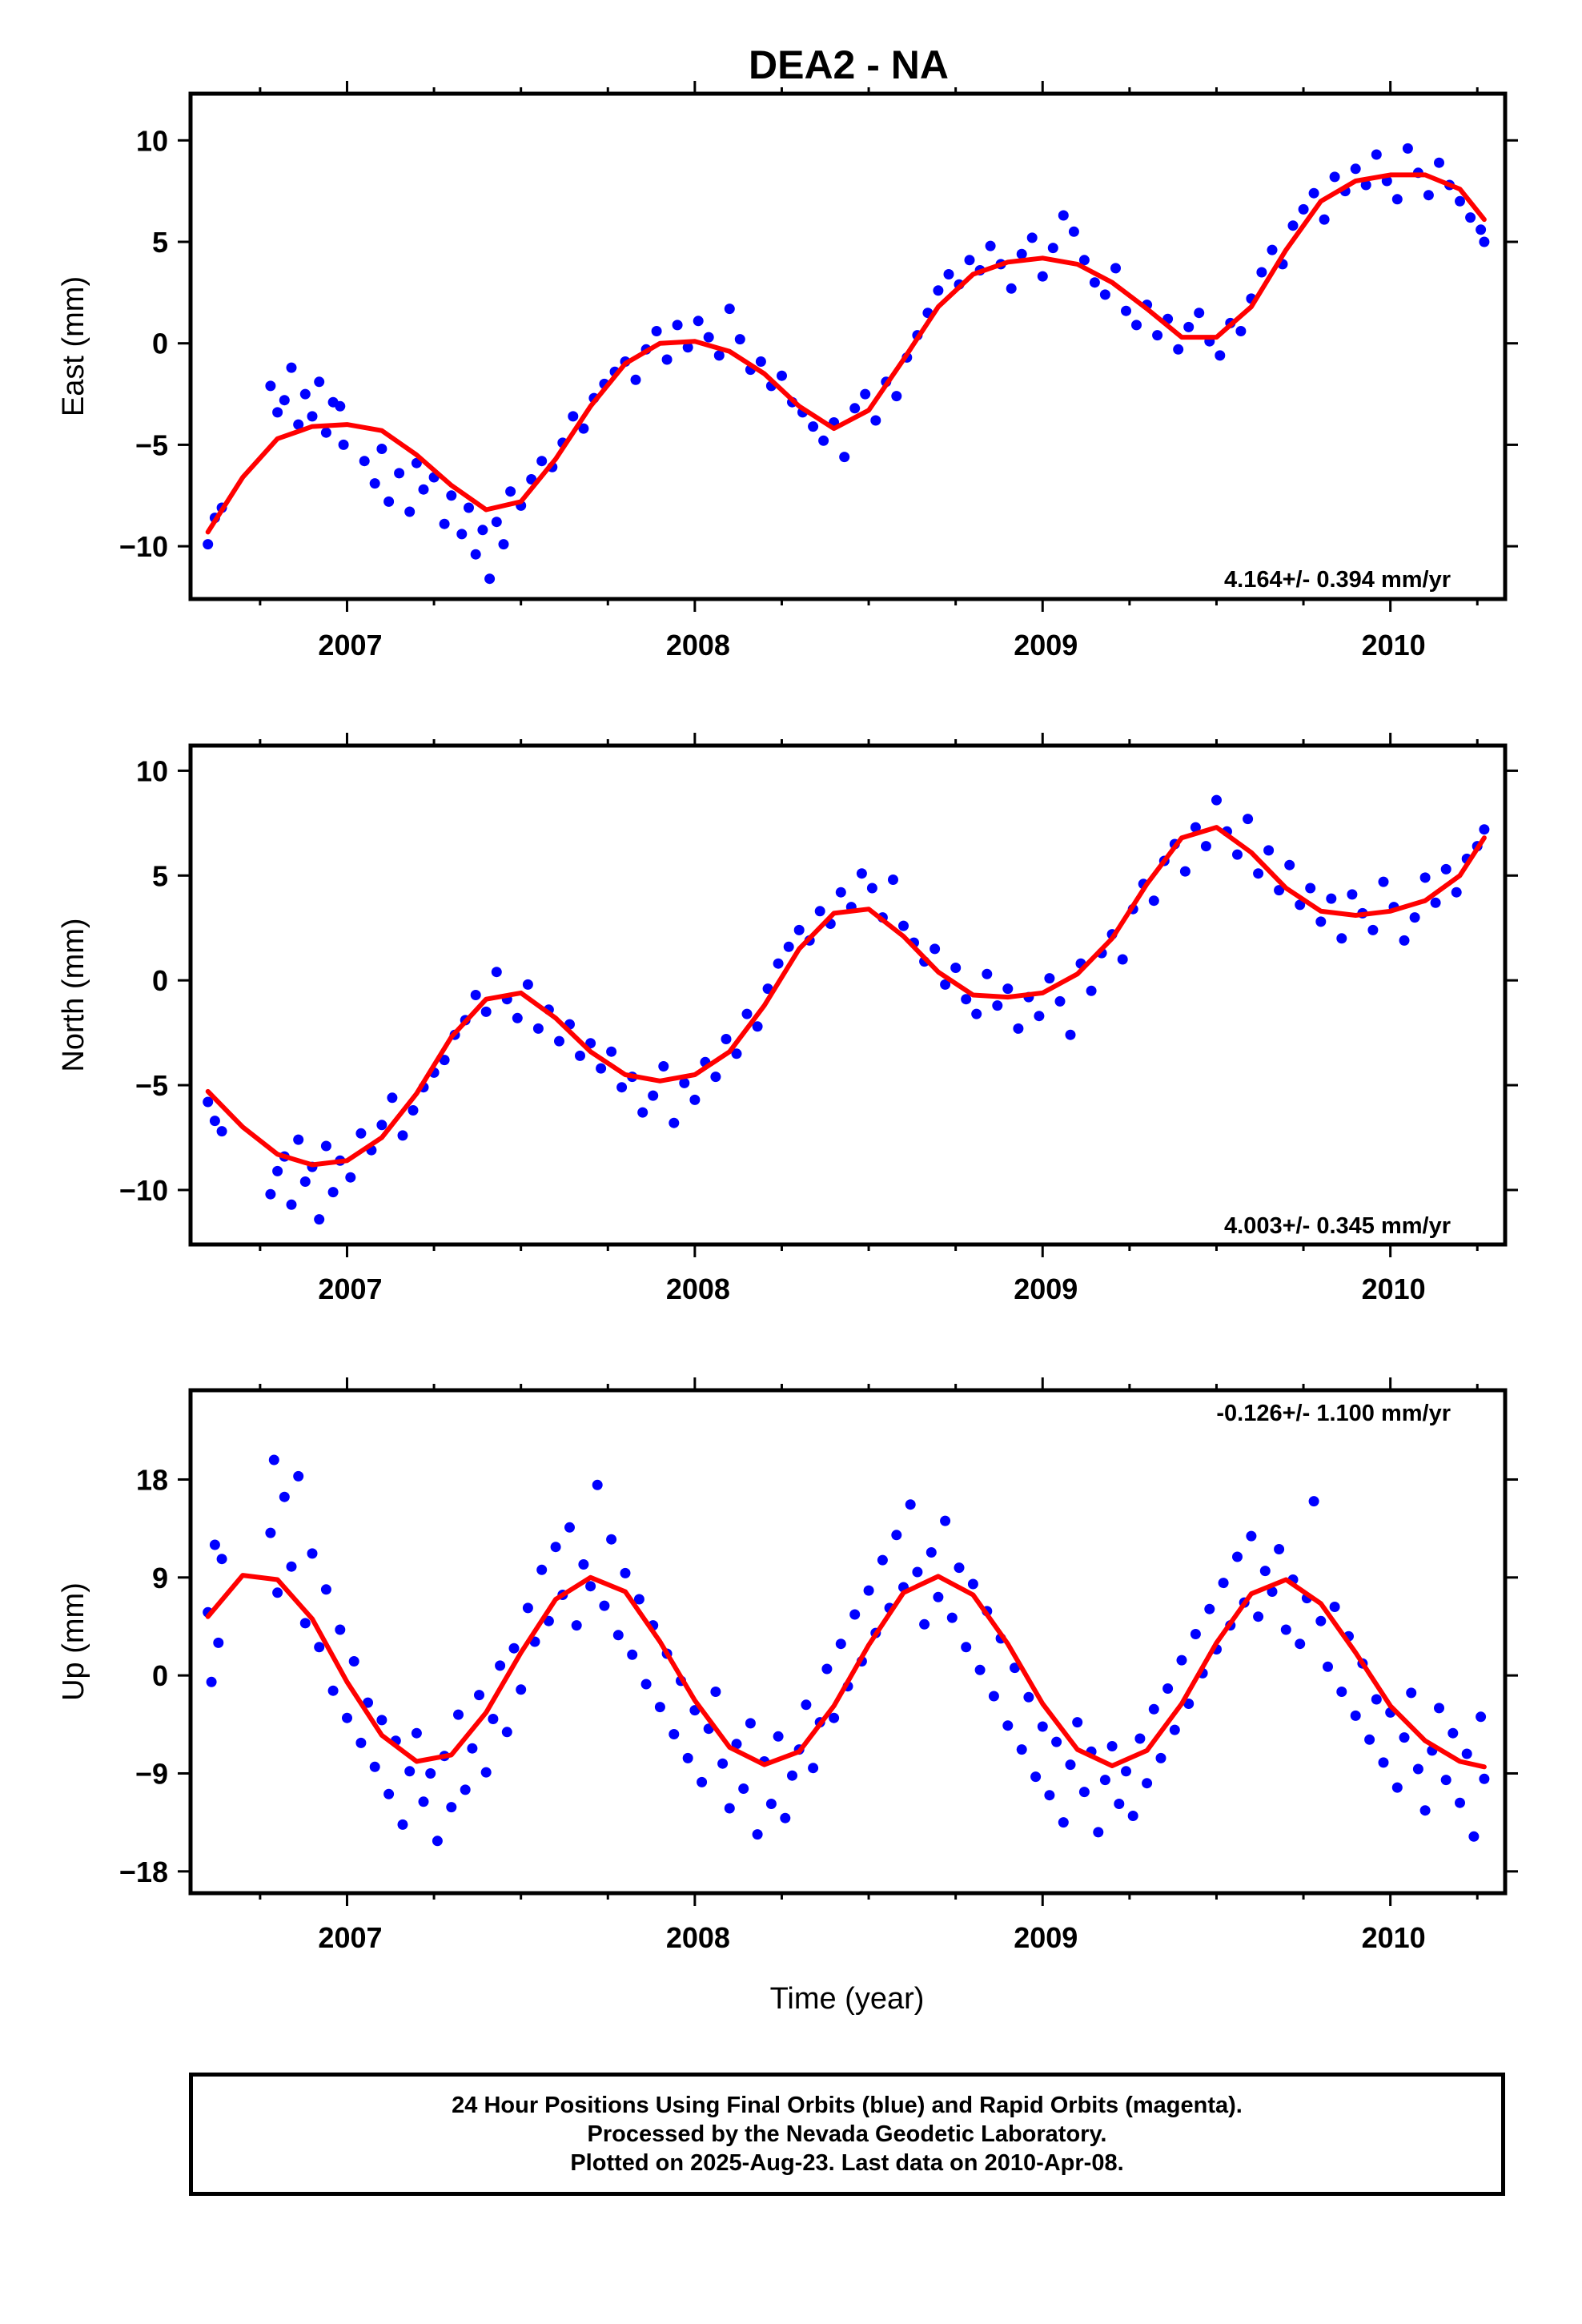  Describe the element at coordinates (152, 140) in the screenshot. I see `east-y-tick-label: 10` at that location.